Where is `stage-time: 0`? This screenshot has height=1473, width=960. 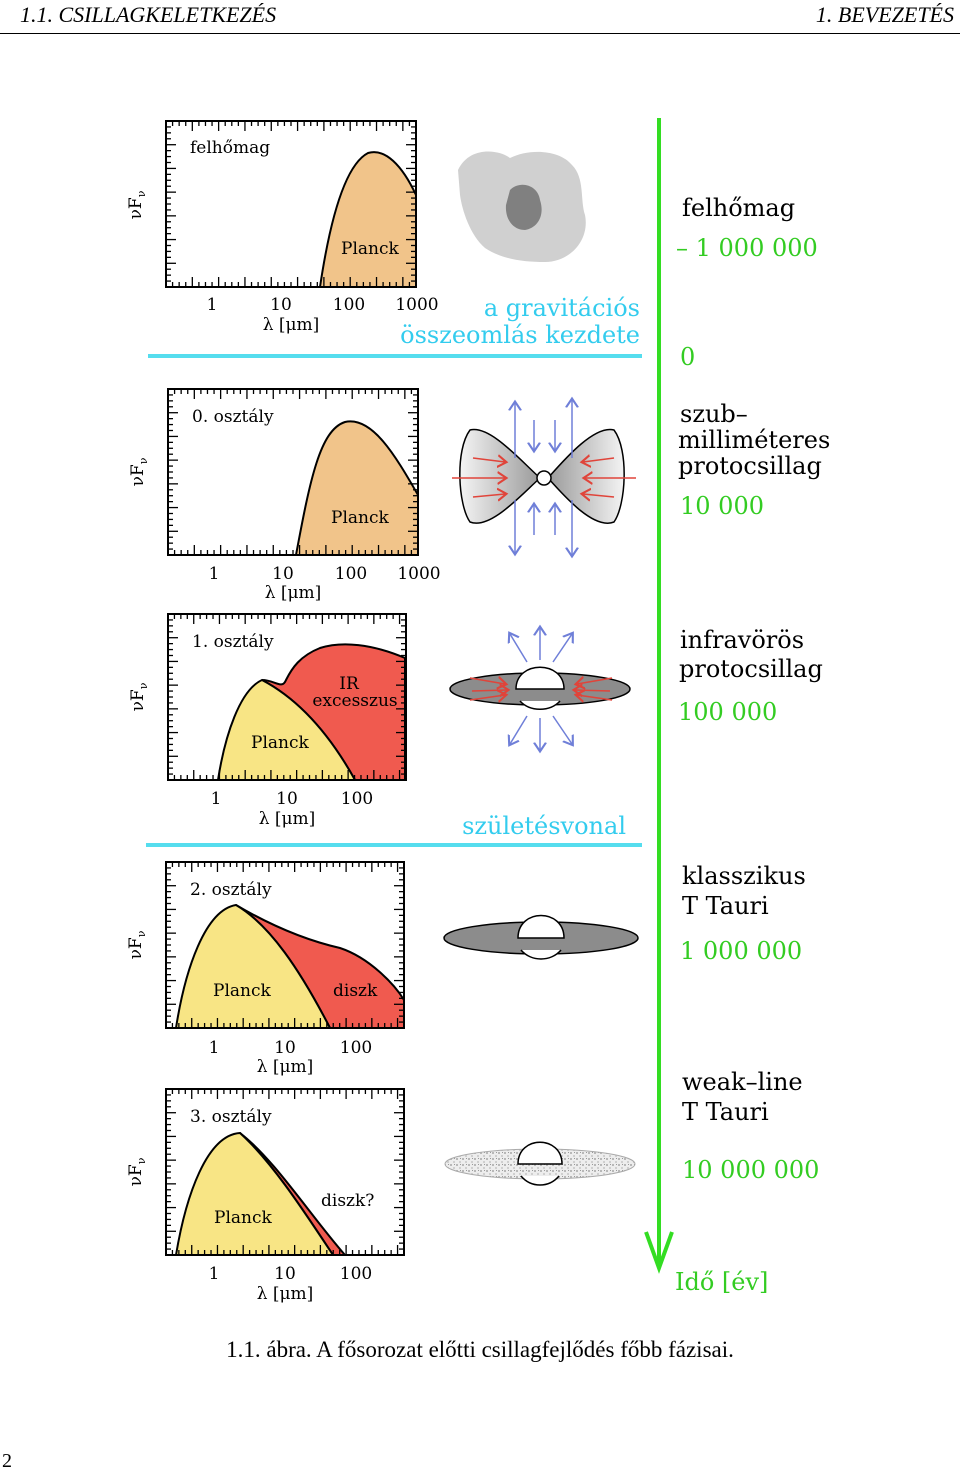 stage-time: 0 is located at coordinates (687, 357).